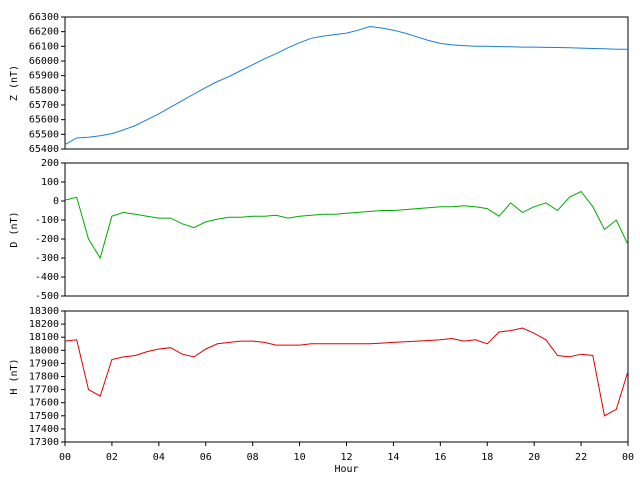  What do you see at coordinates (300, 457) in the screenshot?
I see `x-tick-label: 10` at bounding box center [300, 457].